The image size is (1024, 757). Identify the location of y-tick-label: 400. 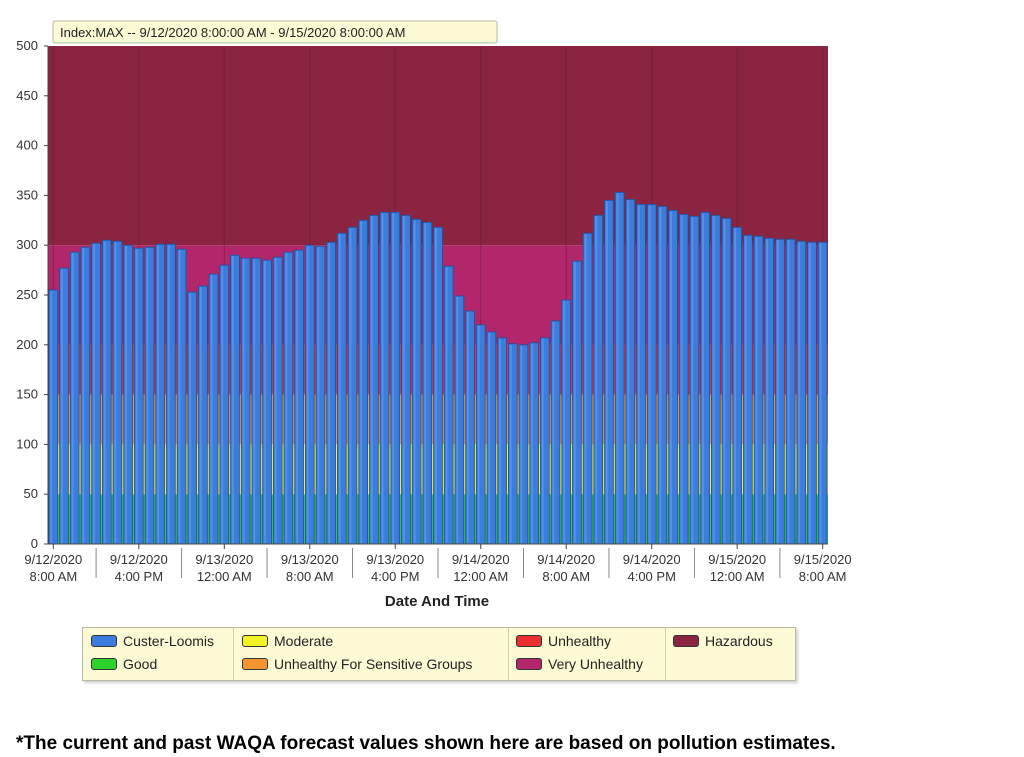
(27, 145).